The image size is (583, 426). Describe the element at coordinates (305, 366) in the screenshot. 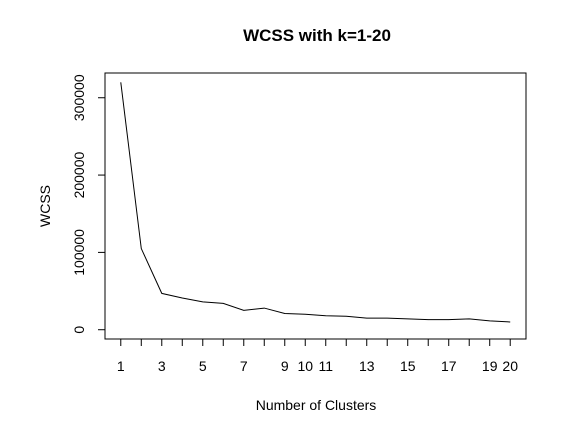

I see `x-tick-label: 10` at that location.